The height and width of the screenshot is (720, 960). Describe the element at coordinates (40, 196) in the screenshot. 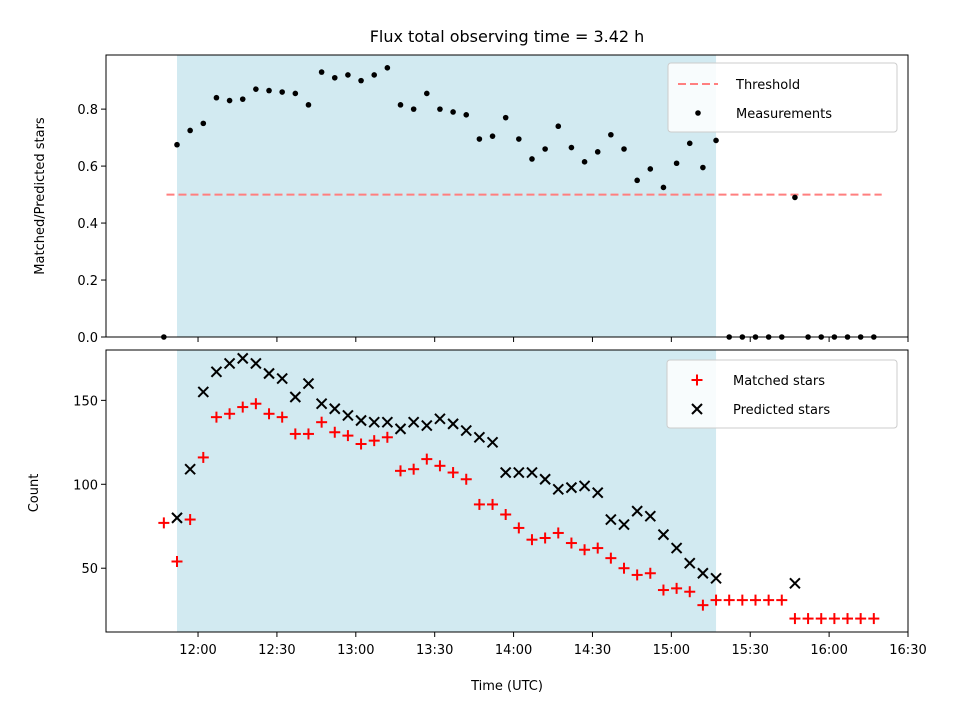

I see `top-y-axis-label: Matched/Predicted stars` at that location.